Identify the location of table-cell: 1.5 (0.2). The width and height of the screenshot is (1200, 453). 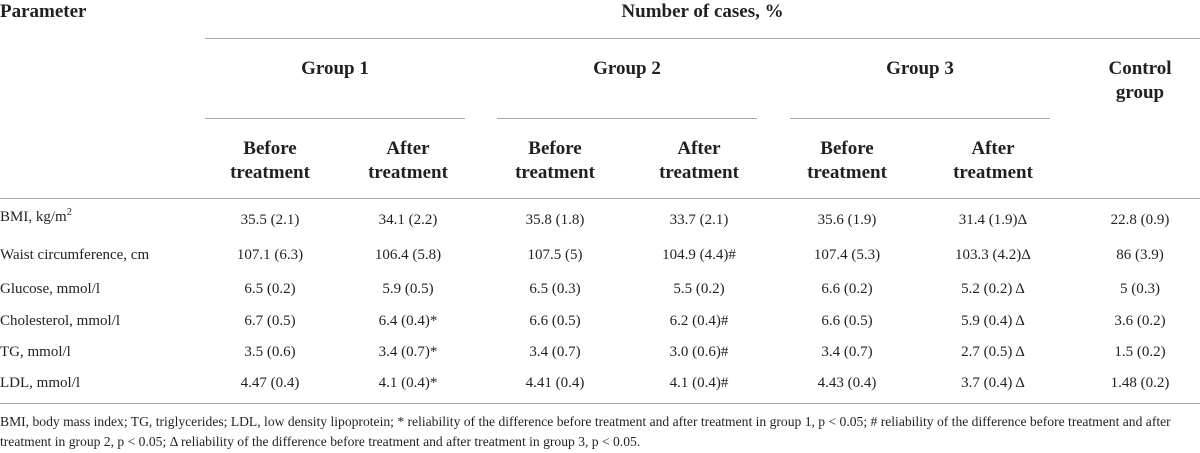
(1140, 352).